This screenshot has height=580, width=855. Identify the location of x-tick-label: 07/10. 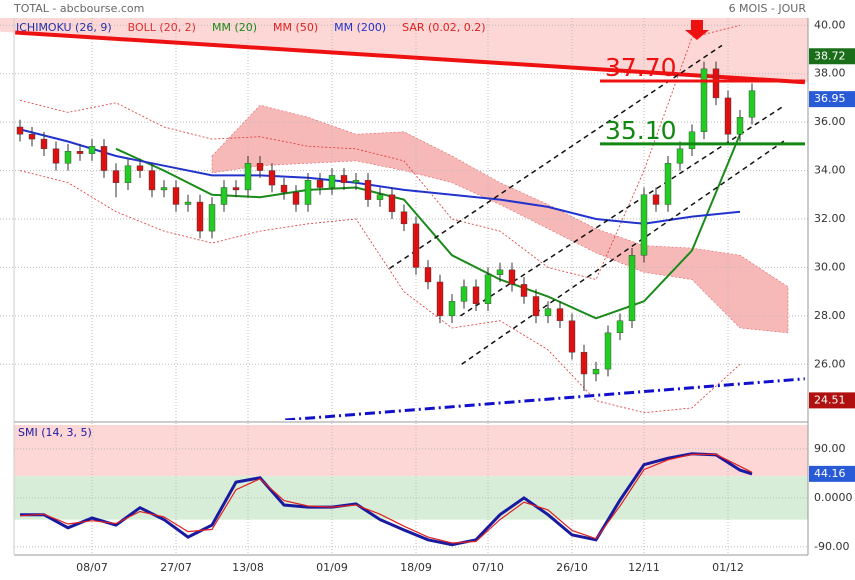
(488, 567).